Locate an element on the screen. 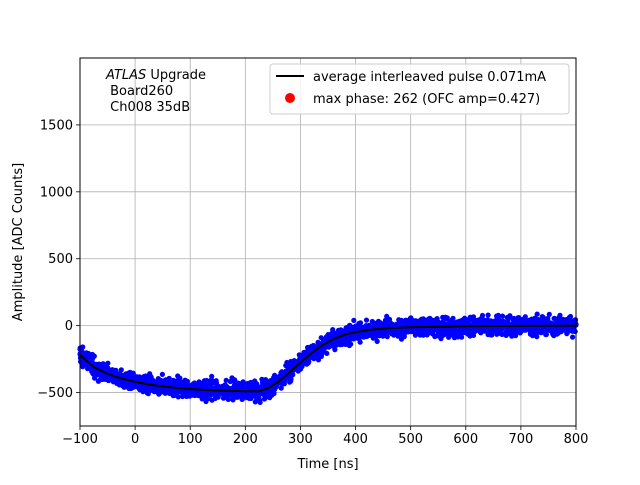  average-pulse-line-group is located at coordinates (328, 358).